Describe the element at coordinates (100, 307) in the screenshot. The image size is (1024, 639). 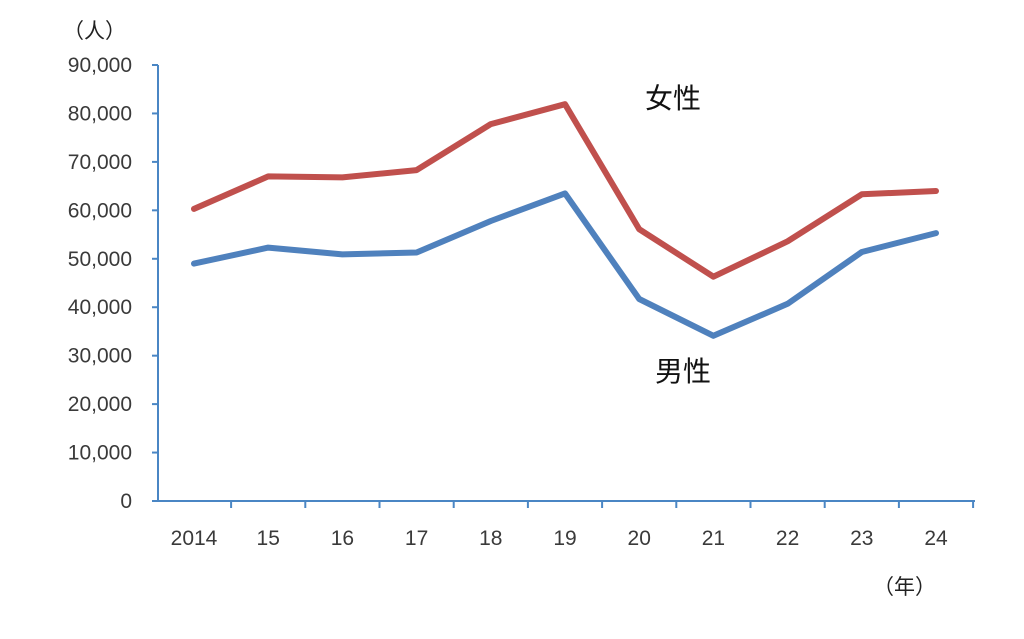
I see `y-tick-label: 40,000` at that location.